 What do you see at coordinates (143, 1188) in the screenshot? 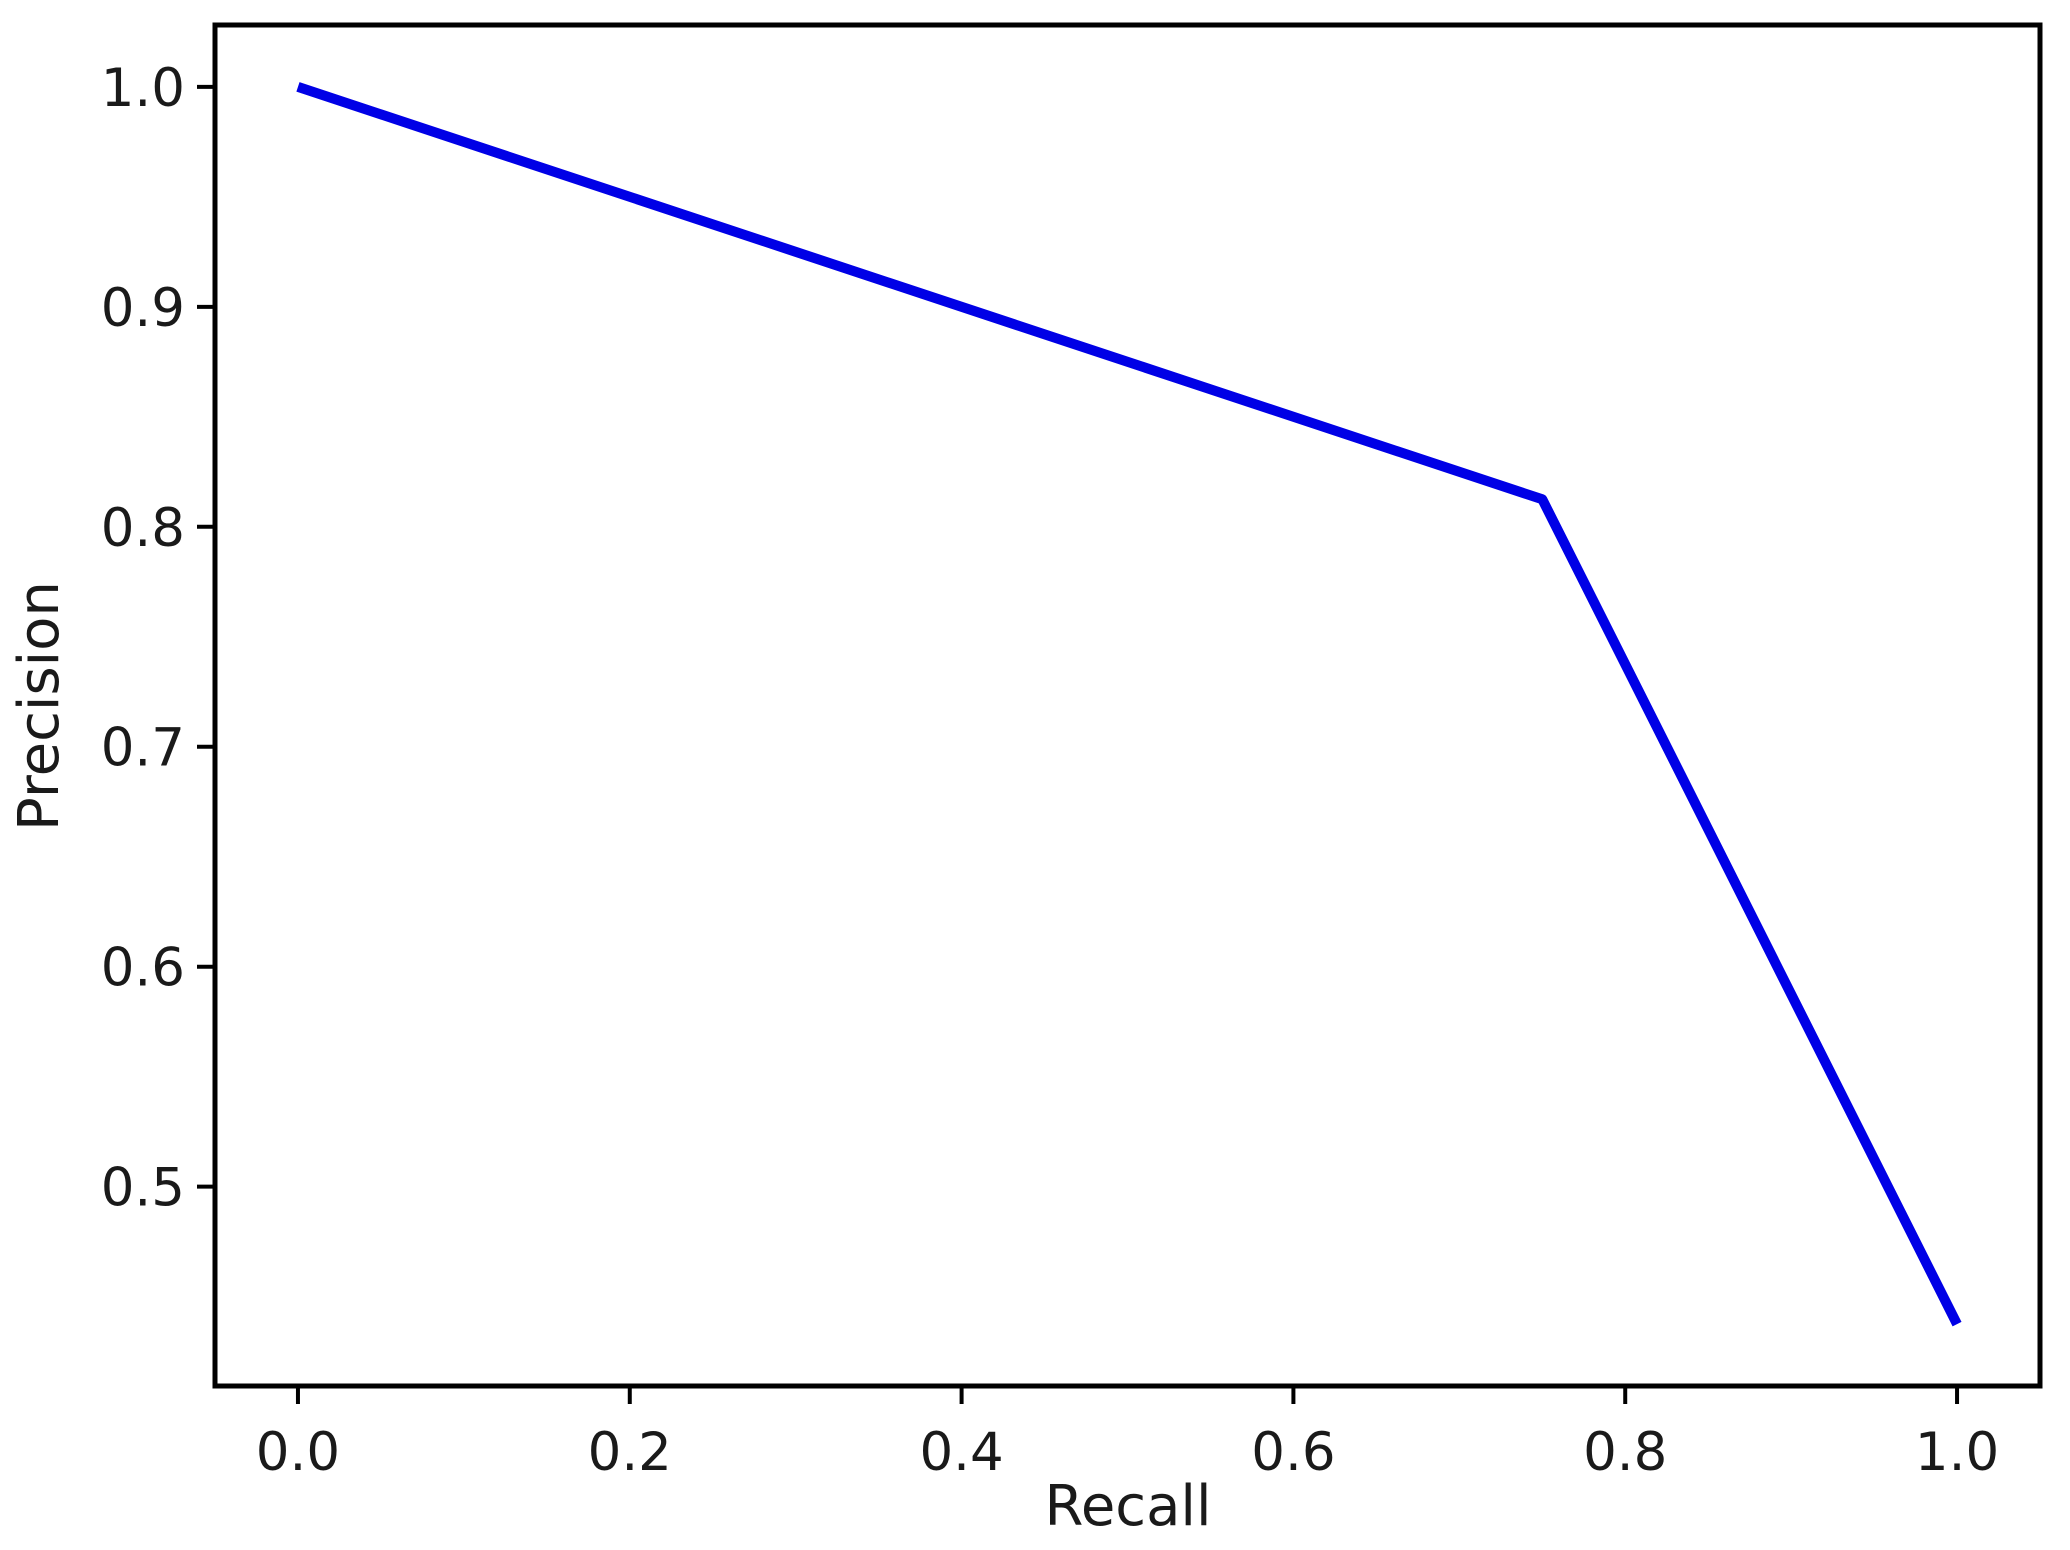
I see `y-tick-label: 0.5` at bounding box center [143, 1188].